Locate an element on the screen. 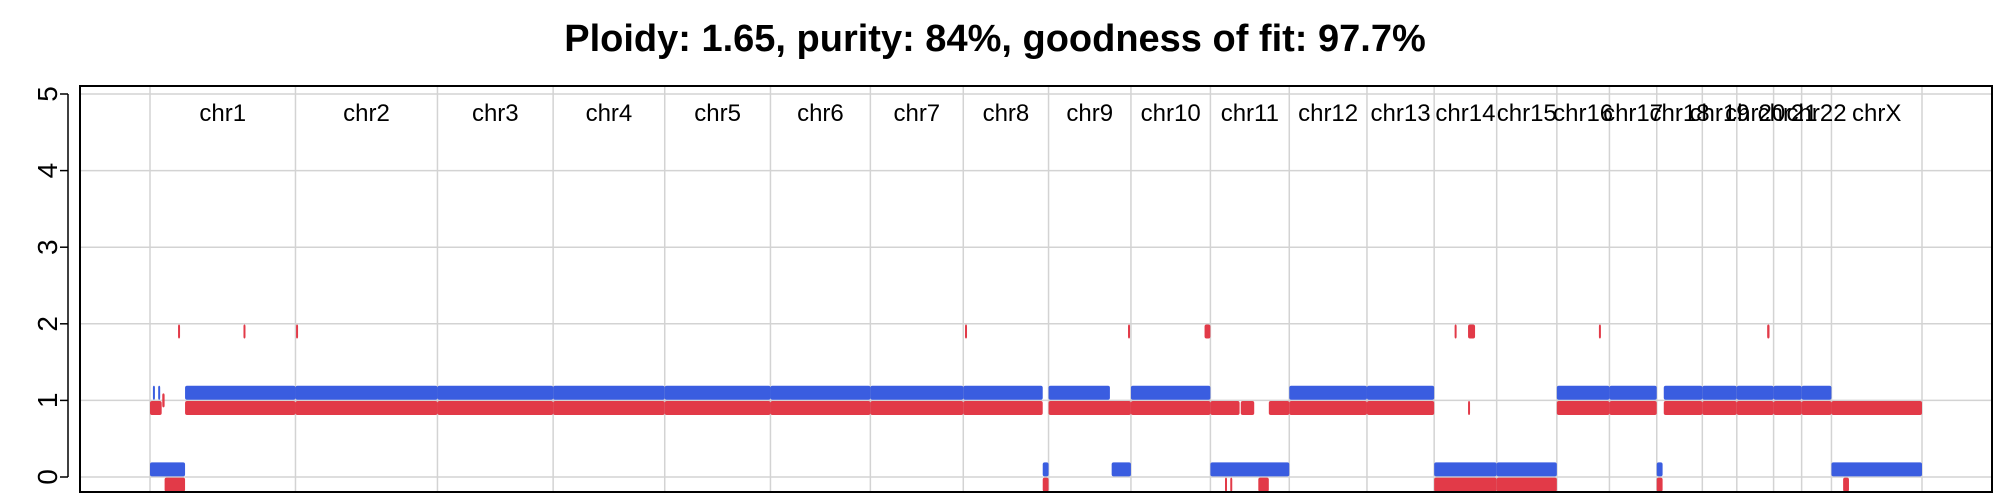  chromosome-label: chrX is located at coordinates (1876, 113).